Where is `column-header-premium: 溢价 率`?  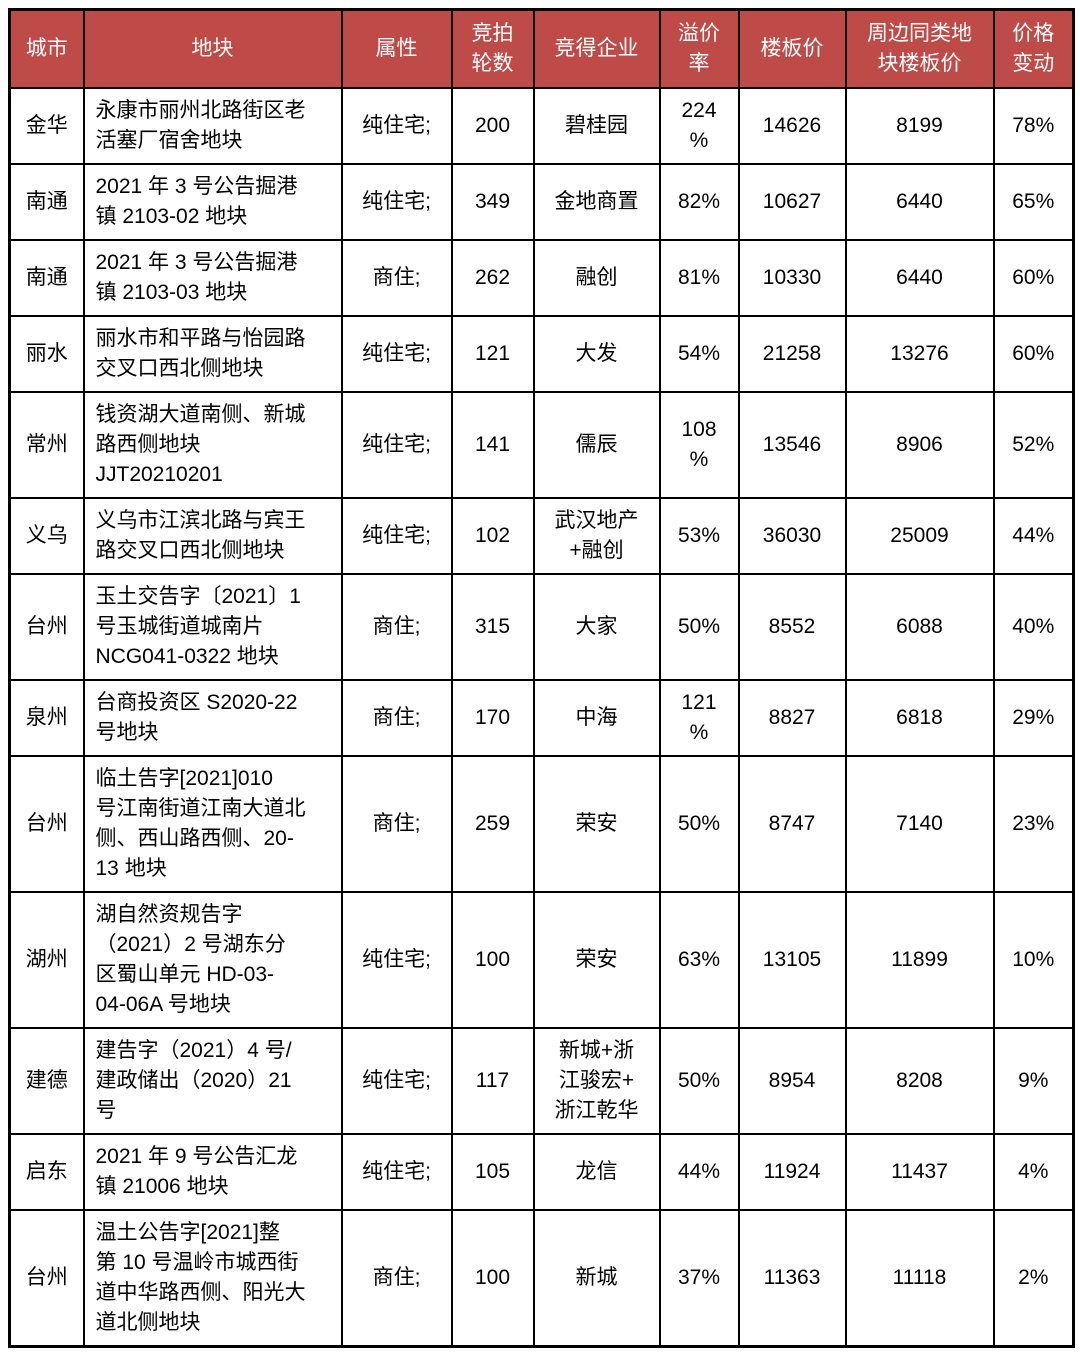 column-header-premium: 溢价 率 is located at coordinates (699, 48).